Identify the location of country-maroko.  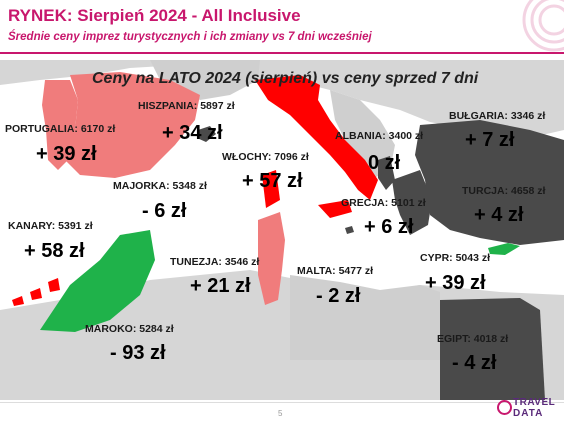
(97, 281).